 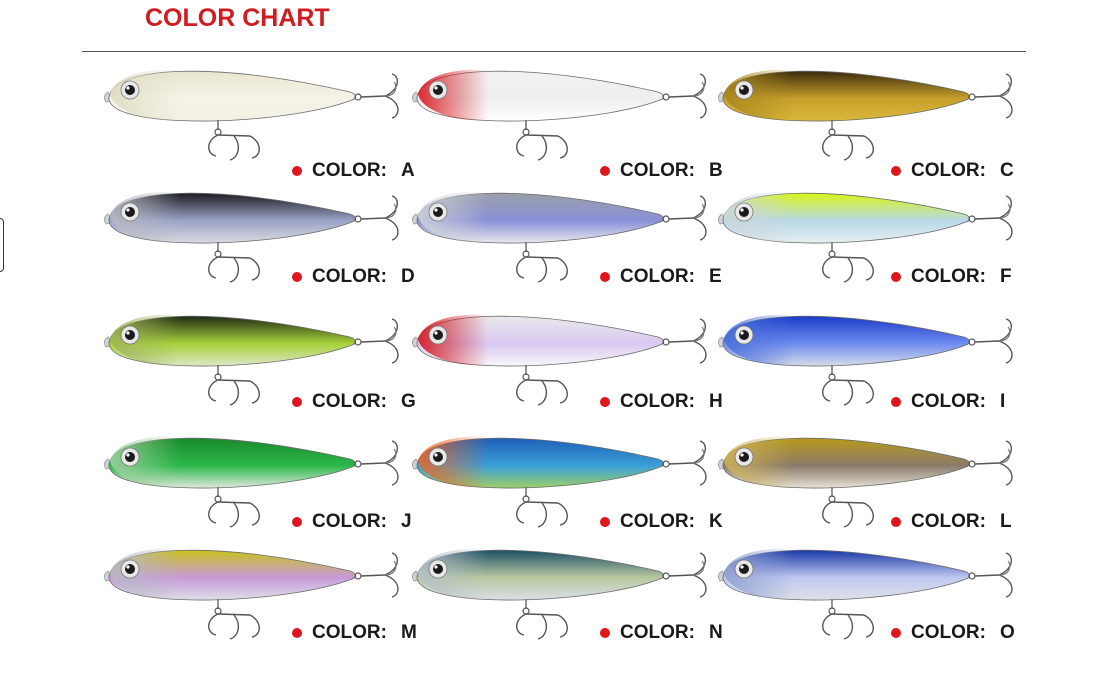 What do you see at coordinates (237, 18) in the screenshot?
I see `page-title: COLOR CHART` at bounding box center [237, 18].